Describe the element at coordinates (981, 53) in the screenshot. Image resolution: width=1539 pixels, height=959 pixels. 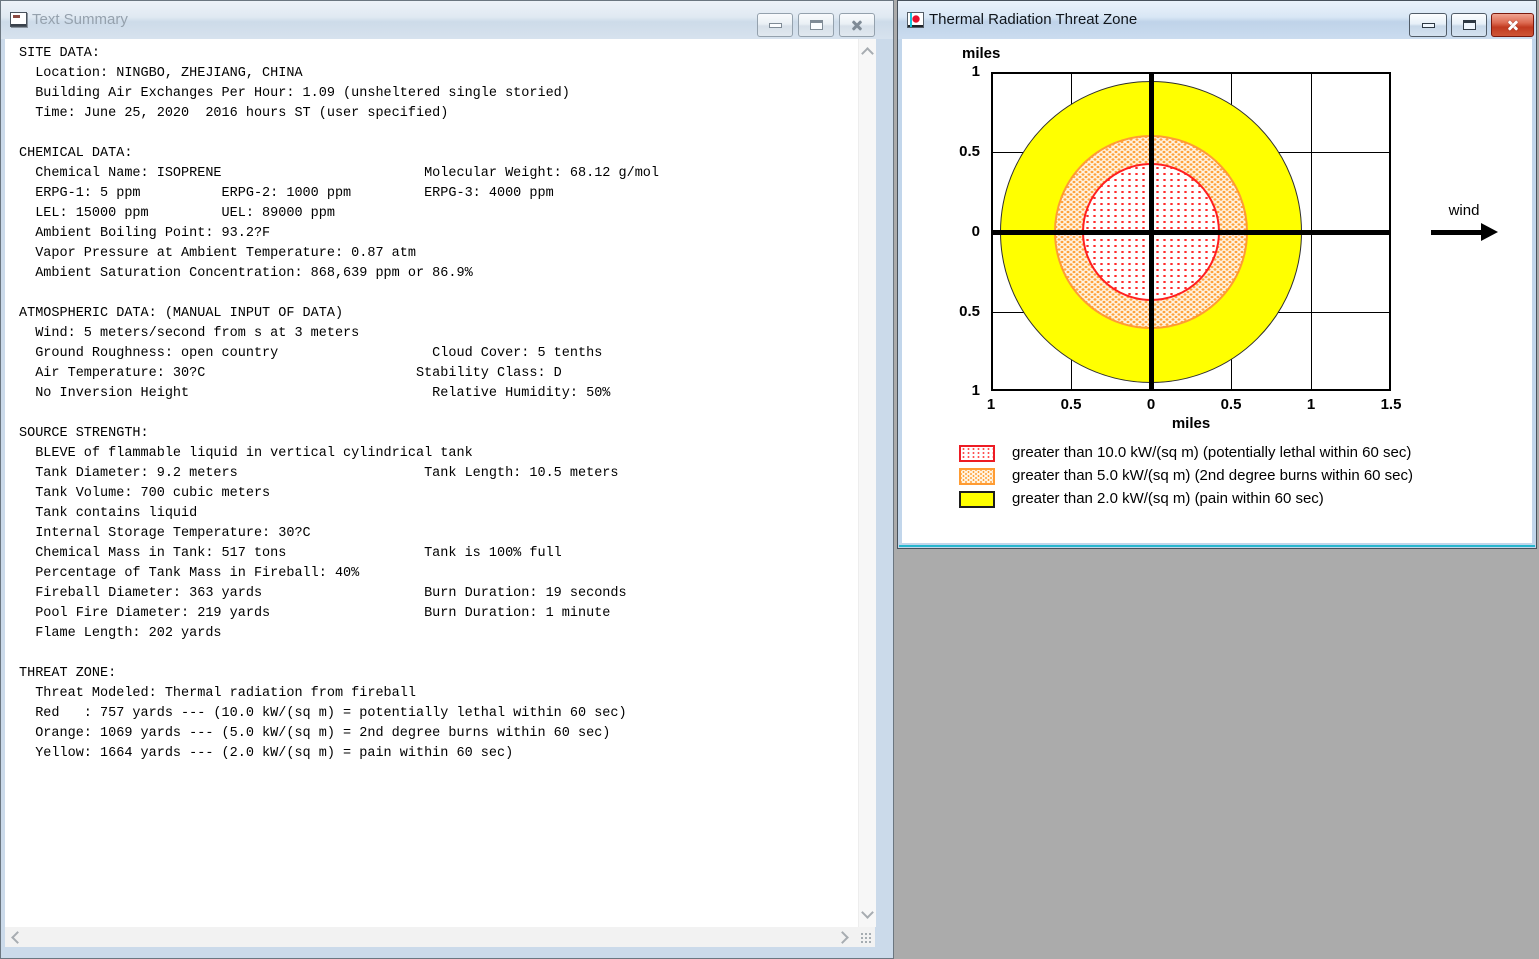
I see `y-axis-unit-label: miles` at that location.